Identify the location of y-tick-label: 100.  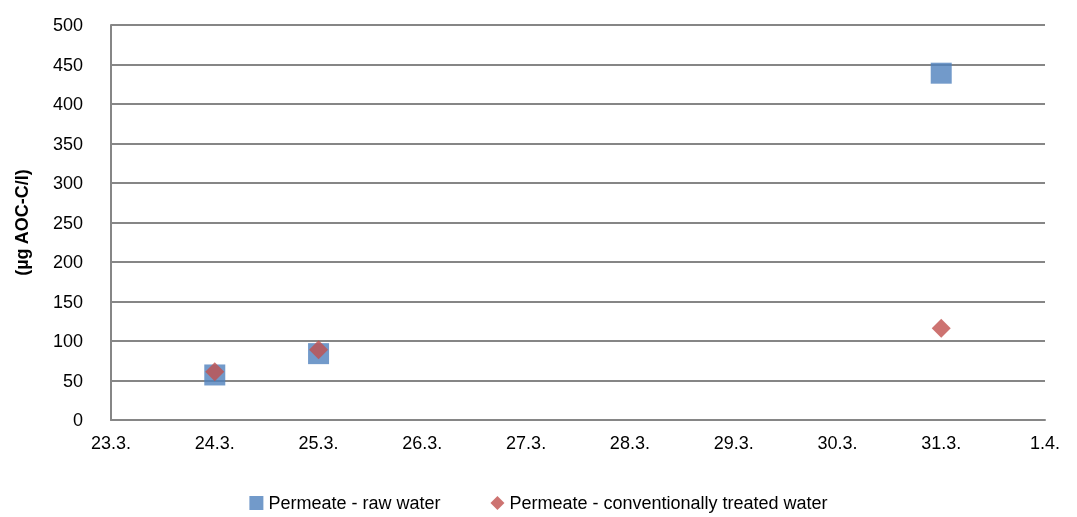
(67, 341).